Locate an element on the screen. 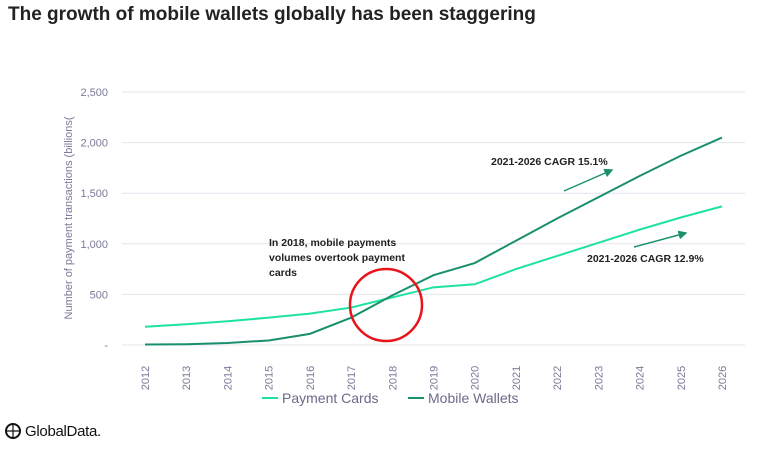 Image resolution: width=770 pixels, height=450 pixels. x-tick-label: 2013 is located at coordinates (187, 378).